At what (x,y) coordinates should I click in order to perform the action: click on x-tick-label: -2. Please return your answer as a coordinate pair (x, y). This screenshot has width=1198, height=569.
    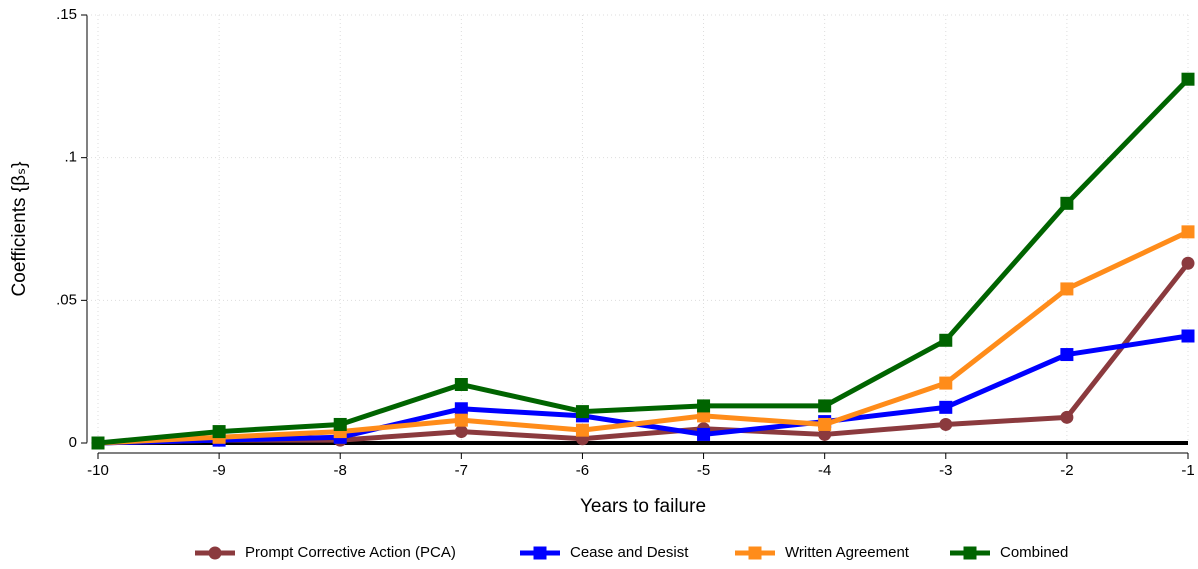
    Looking at the image, I should click on (1066, 470).